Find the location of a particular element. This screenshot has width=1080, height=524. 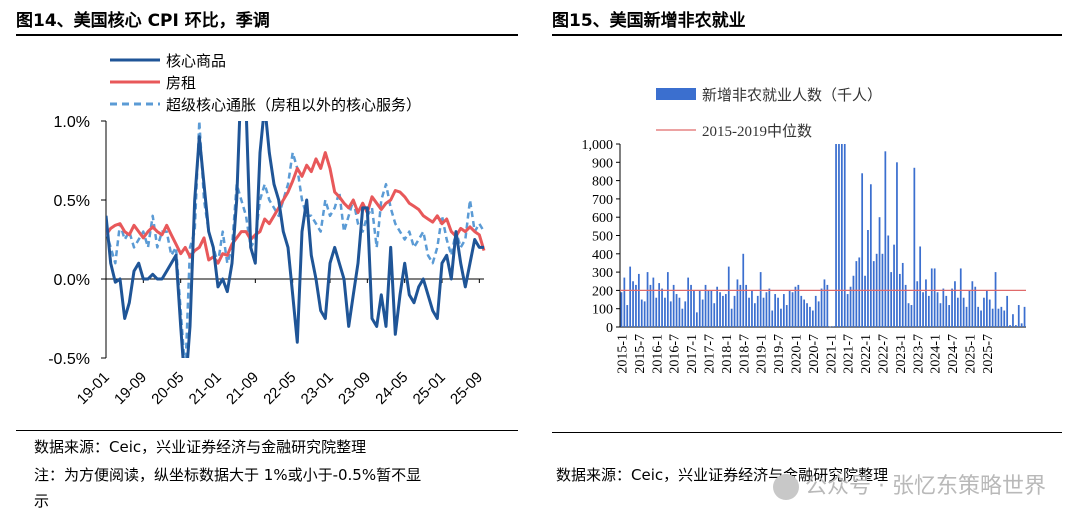

right-x-tick-label: 2018-1 is located at coordinates (727, 354).